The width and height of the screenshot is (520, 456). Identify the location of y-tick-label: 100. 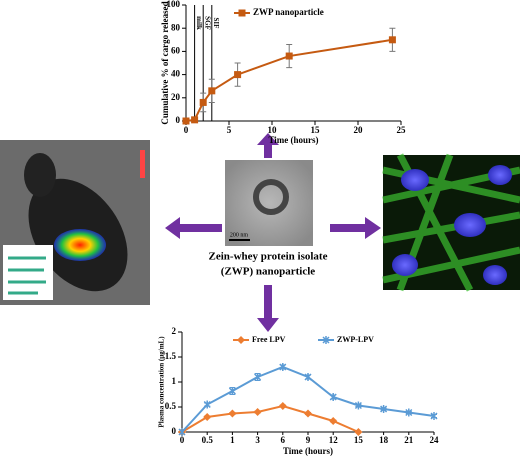
(174, 4).